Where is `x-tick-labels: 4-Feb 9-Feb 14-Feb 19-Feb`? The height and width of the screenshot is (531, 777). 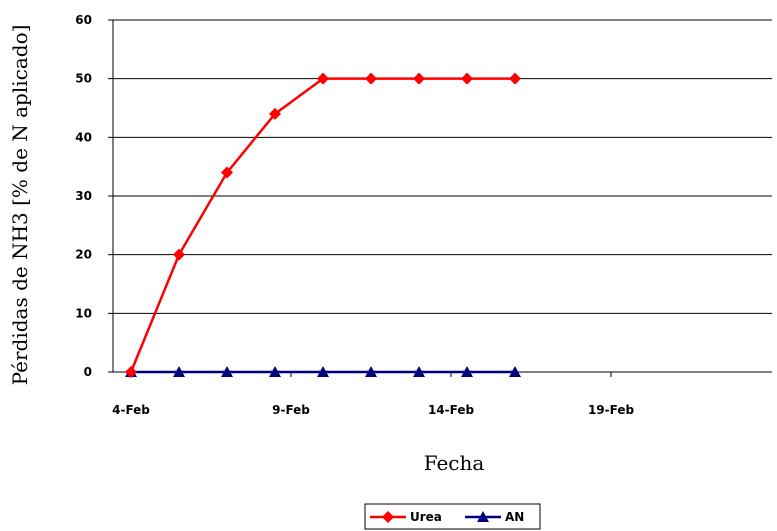 x-tick-labels: 4-Feb 9-Feb 14-Feb 19-Feb is located at coordinates (373, 394).